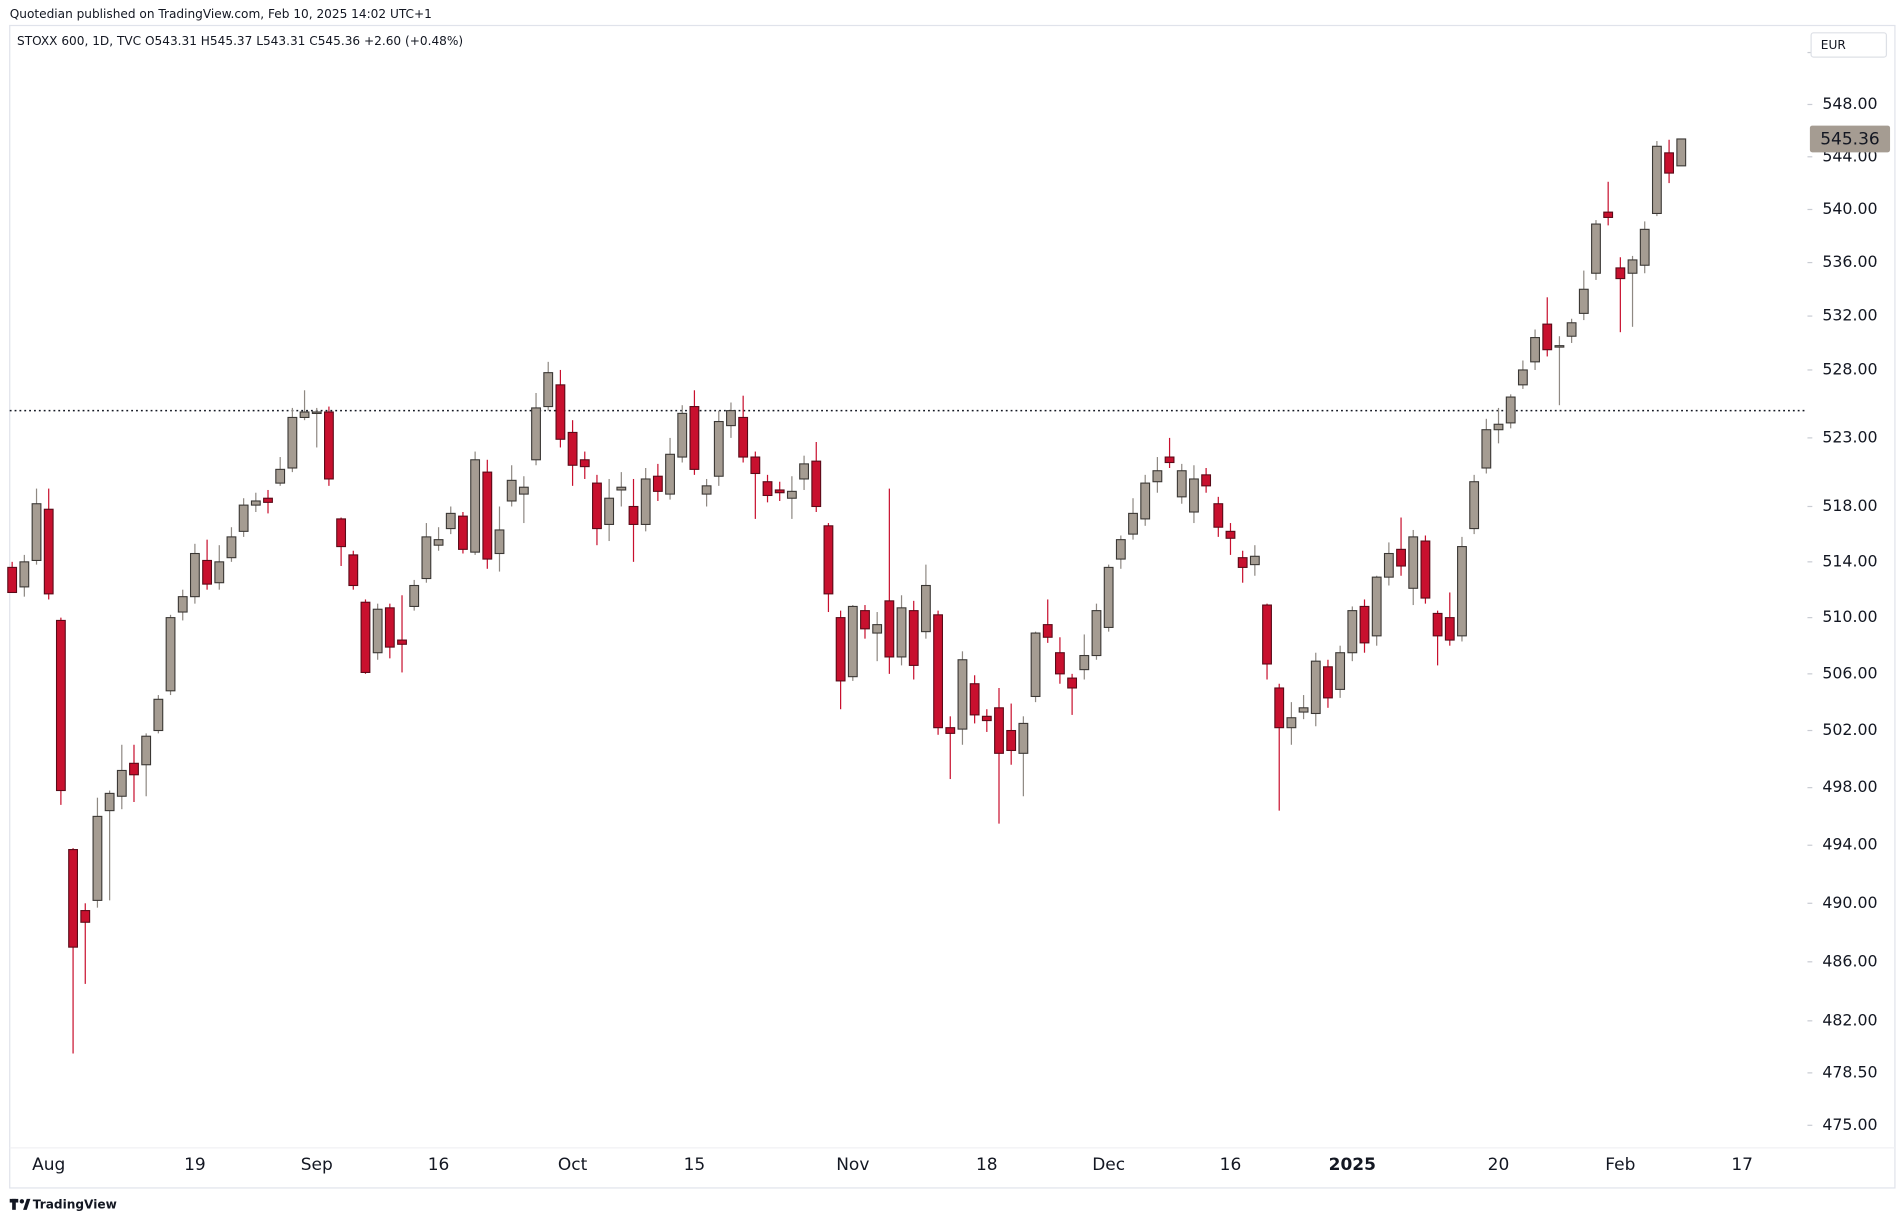 This screenshot has height=1221, width=1901. What do you see at coordinates (195, 1165) in the screenshot?
I see `x-tick-label: 19` at bounding box center [195, 1165].